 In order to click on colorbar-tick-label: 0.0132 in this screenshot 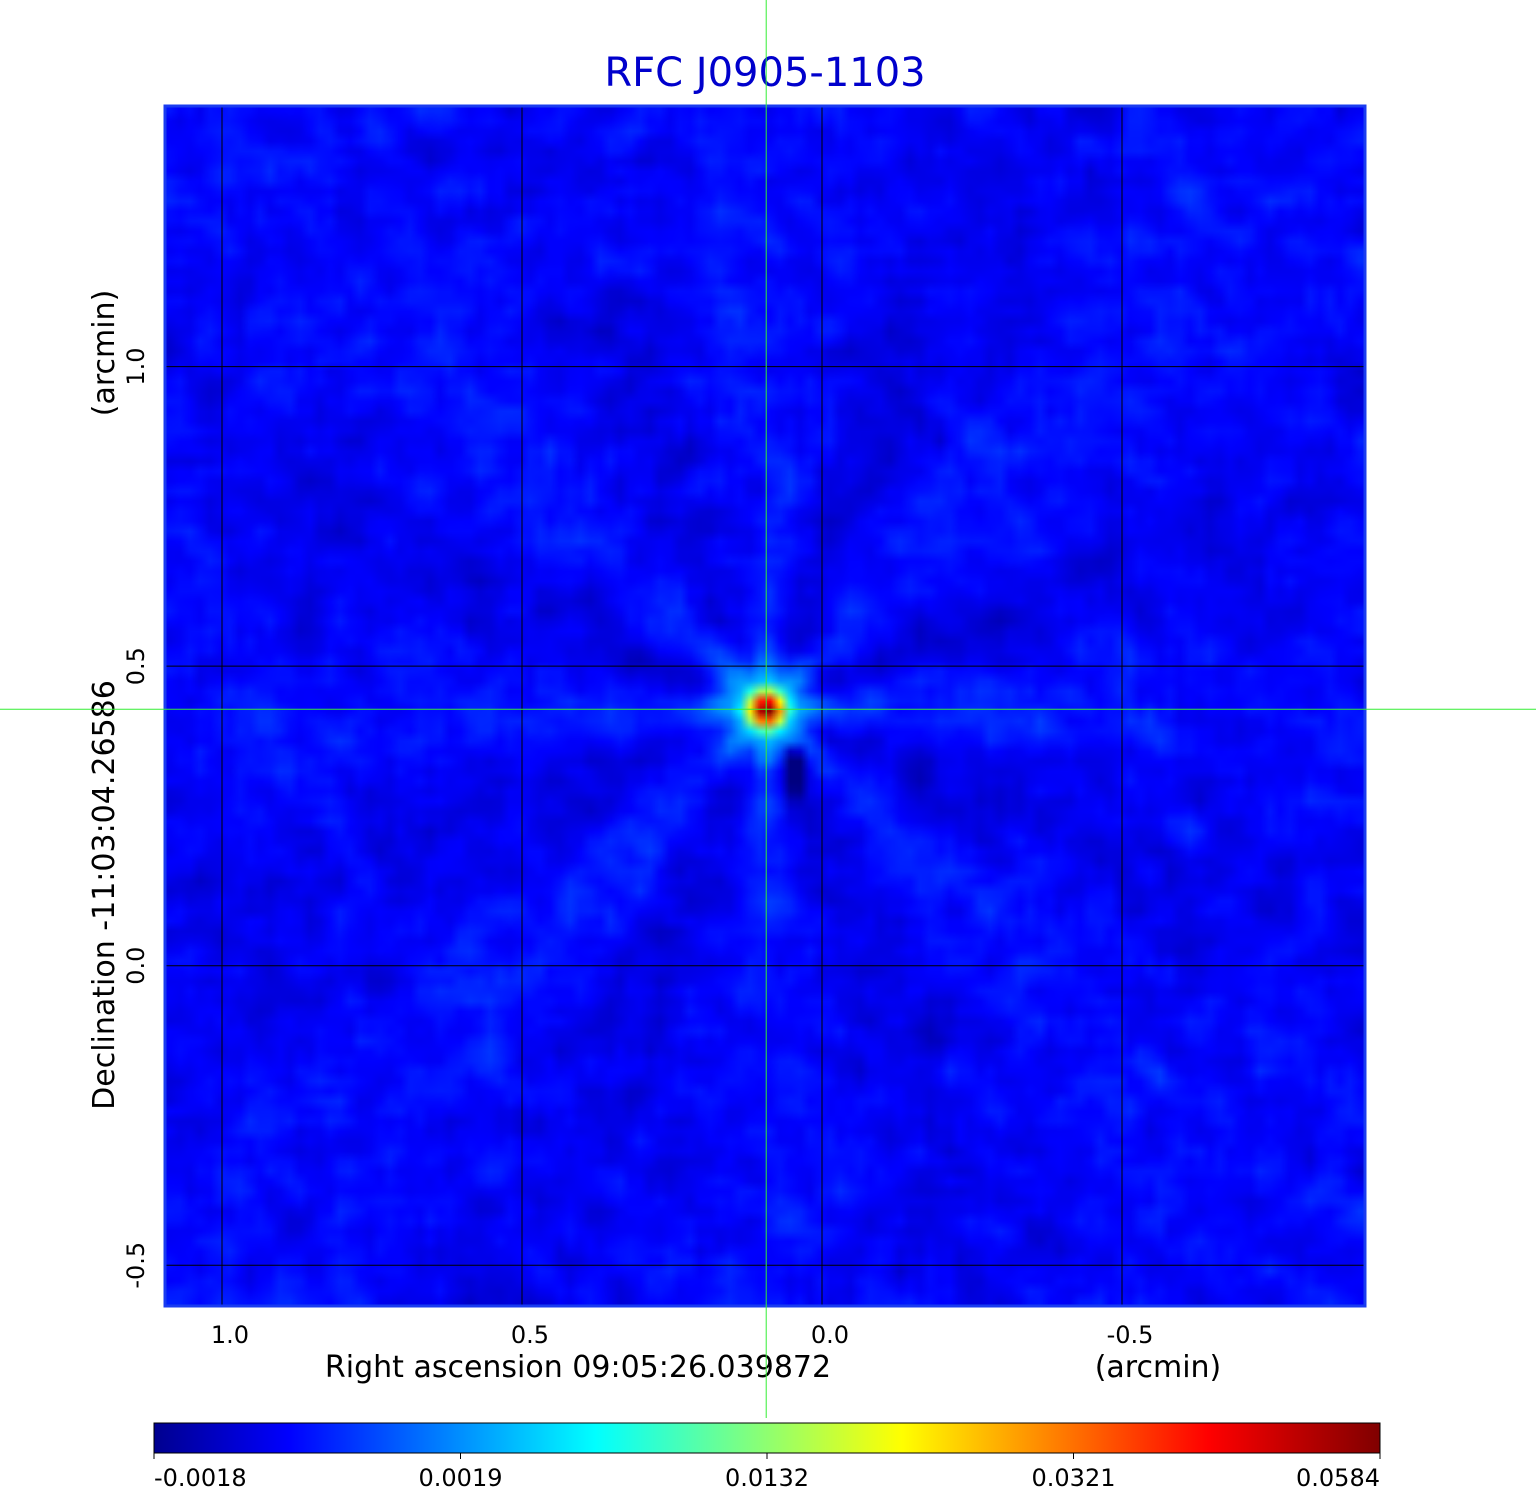, I will do `click(767, 1478)`.